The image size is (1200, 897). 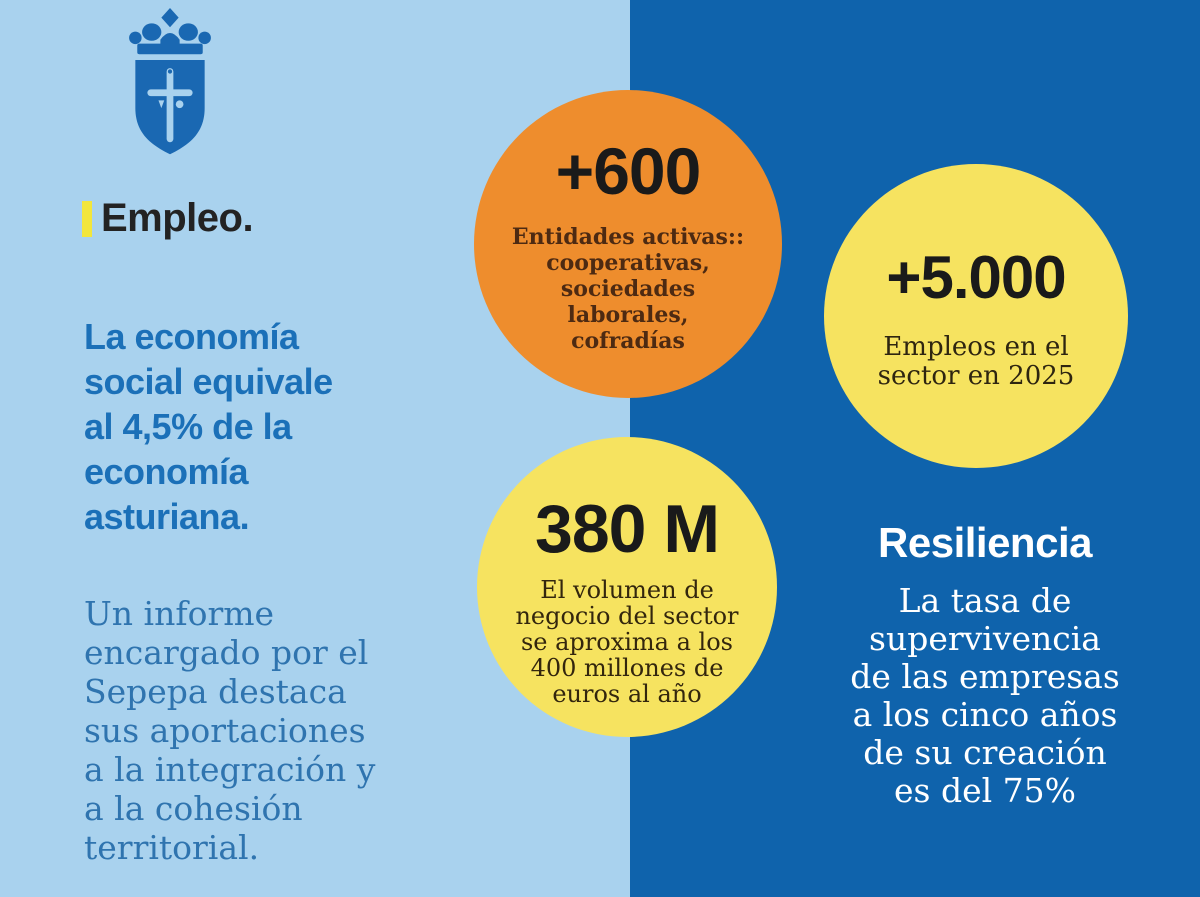 I want to click on resiliencia-line: es del 75%, so click(x=985, y=790).